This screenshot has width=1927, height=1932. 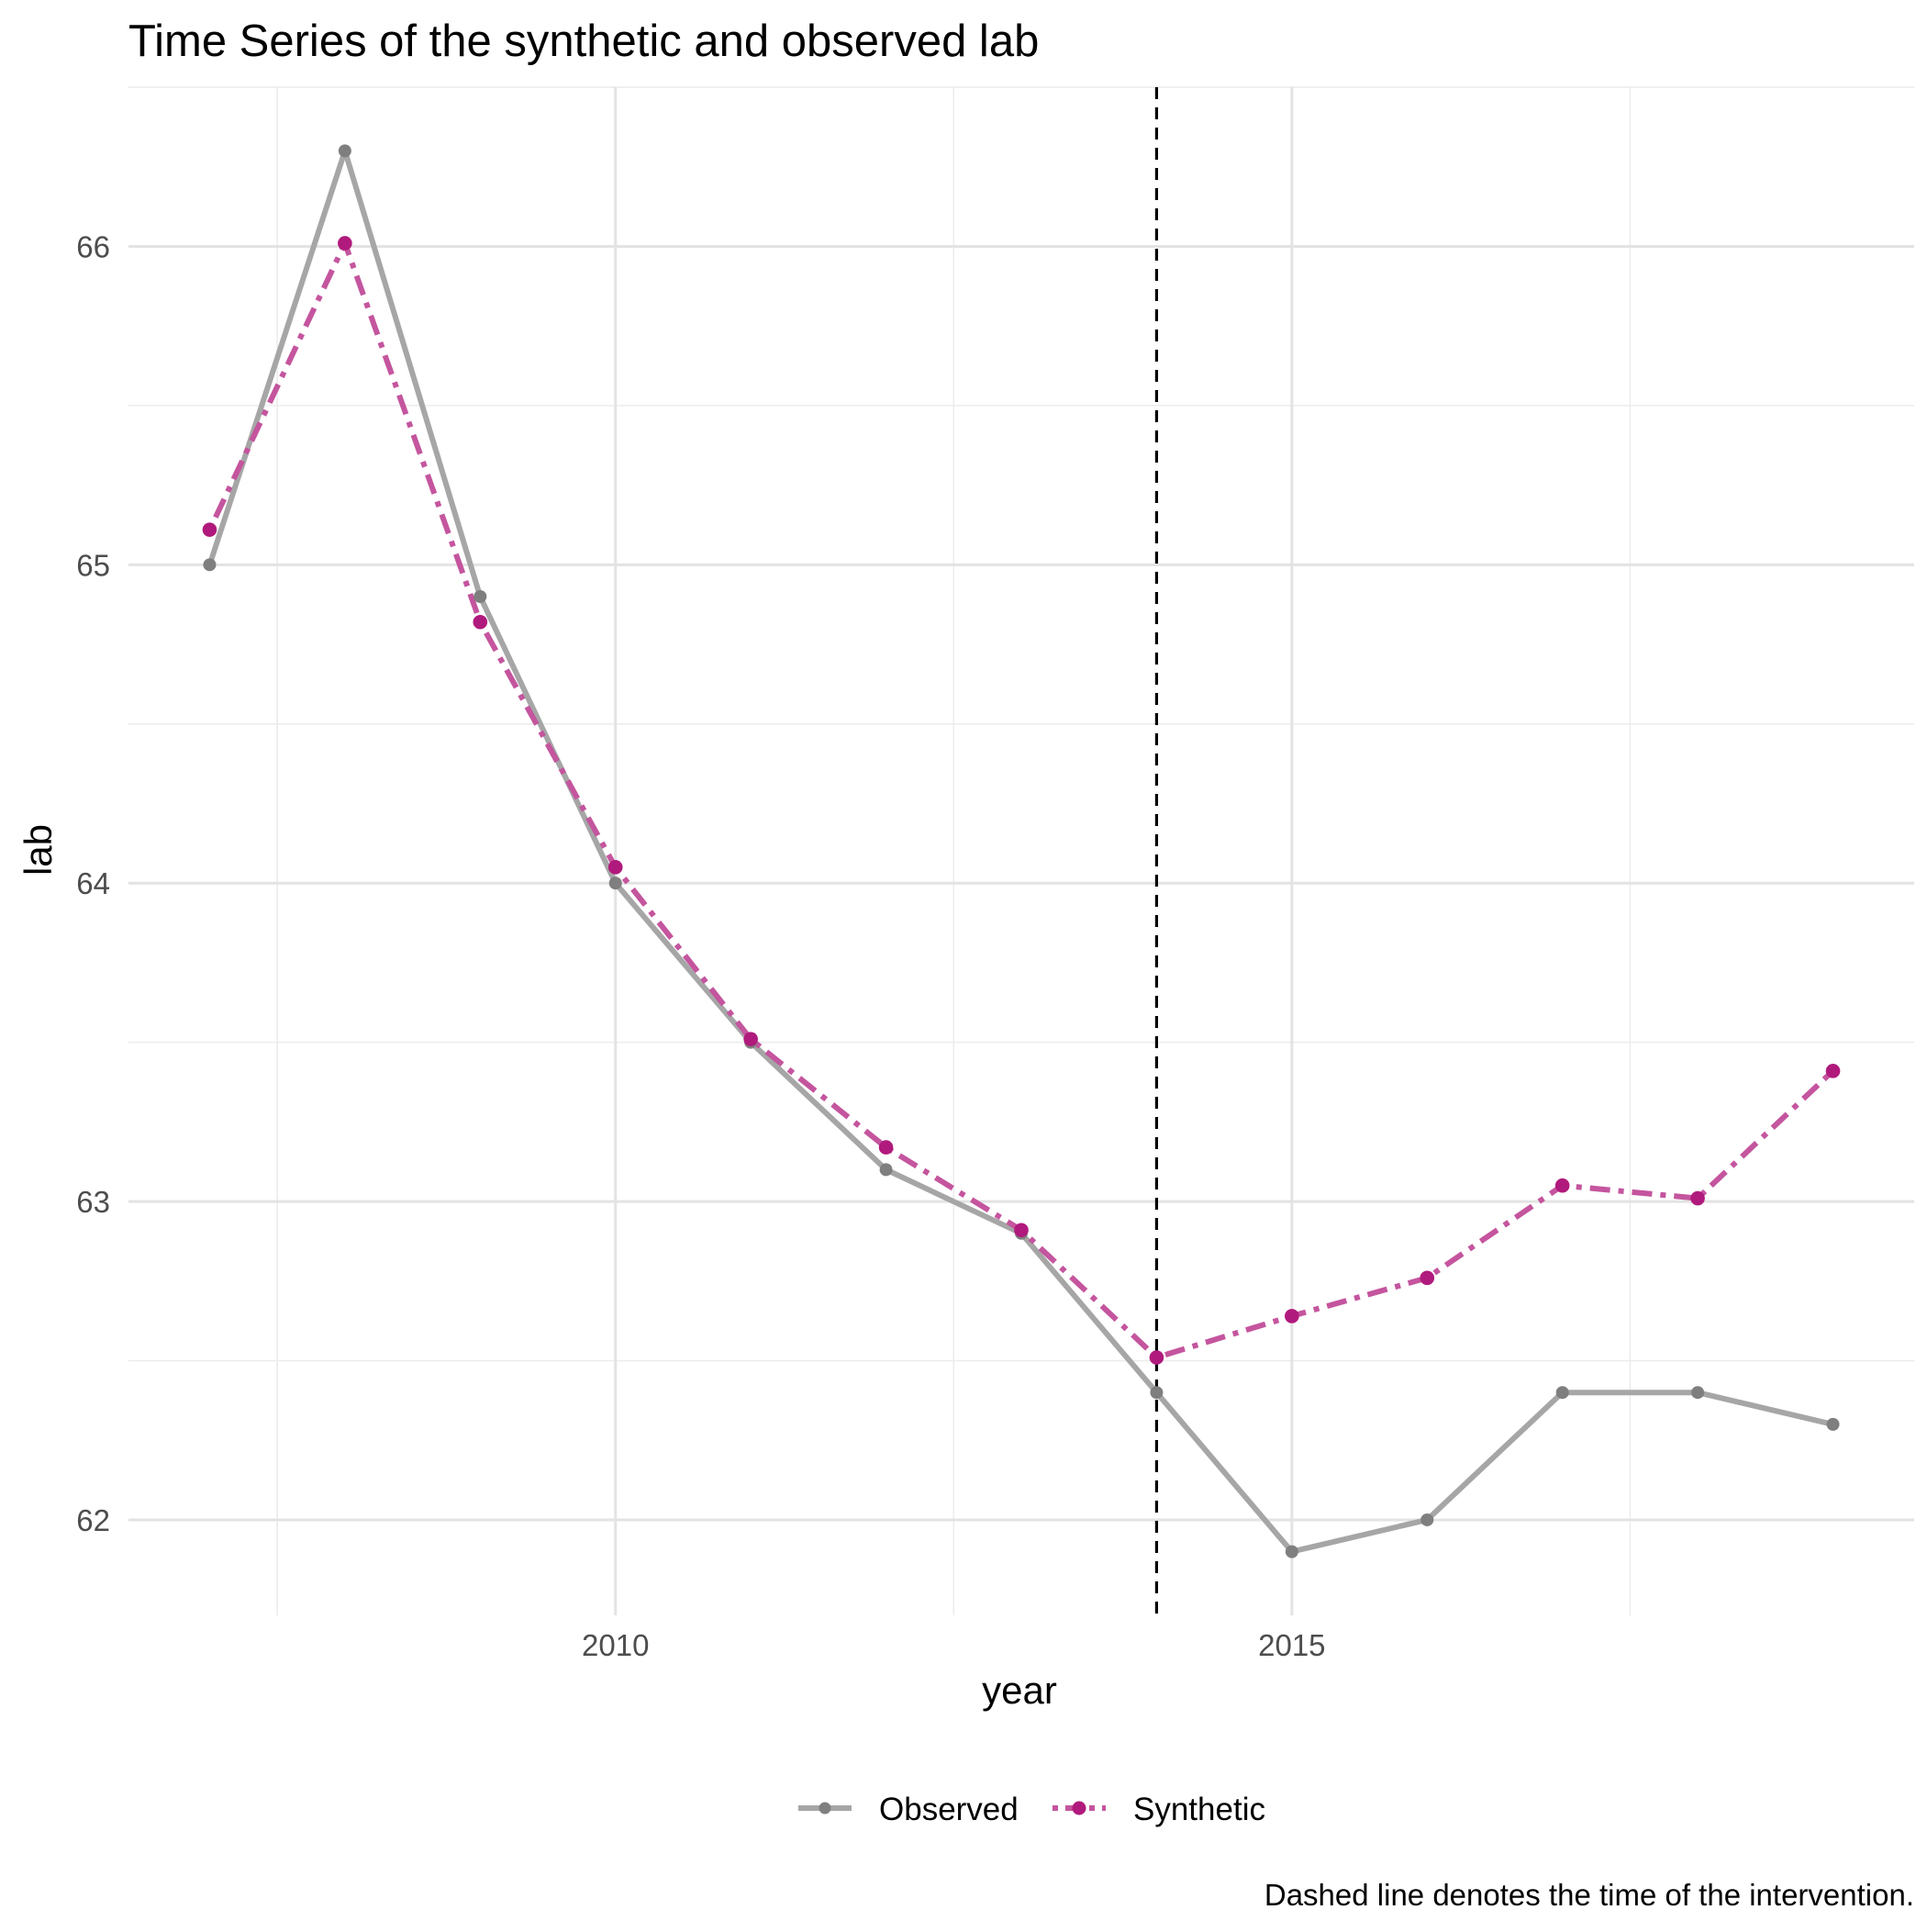 I want to click on x-axis-tick-labels: 2010 2015, so click(x=954, y=1645).